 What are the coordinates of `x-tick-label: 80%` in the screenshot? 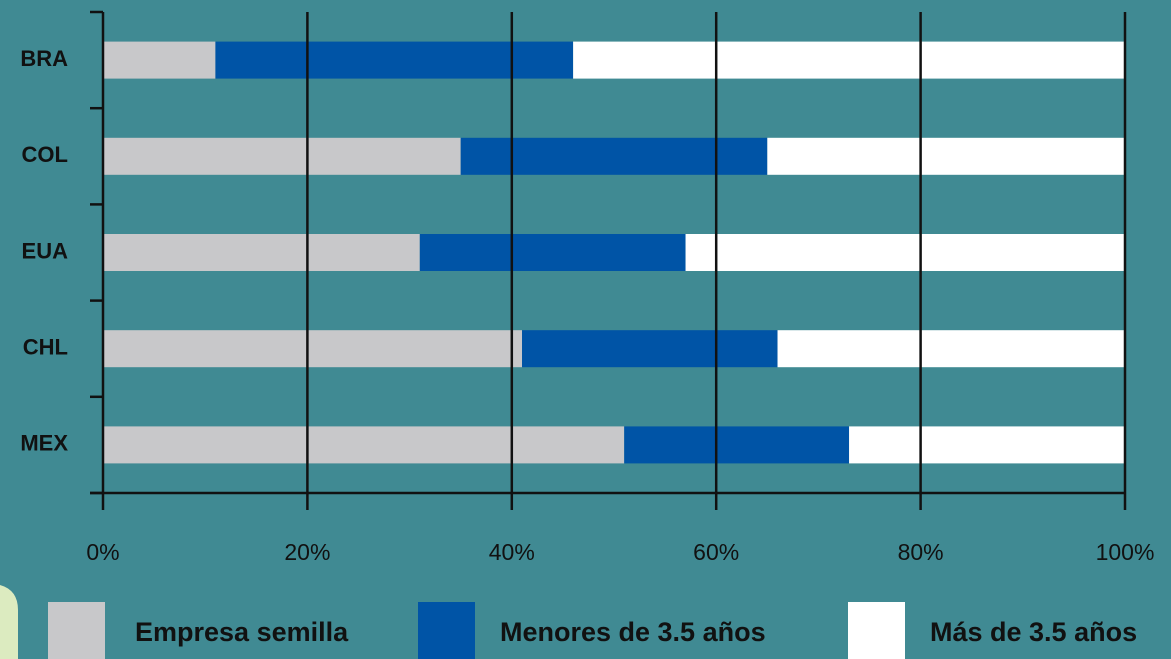 It's located at (921, 552).